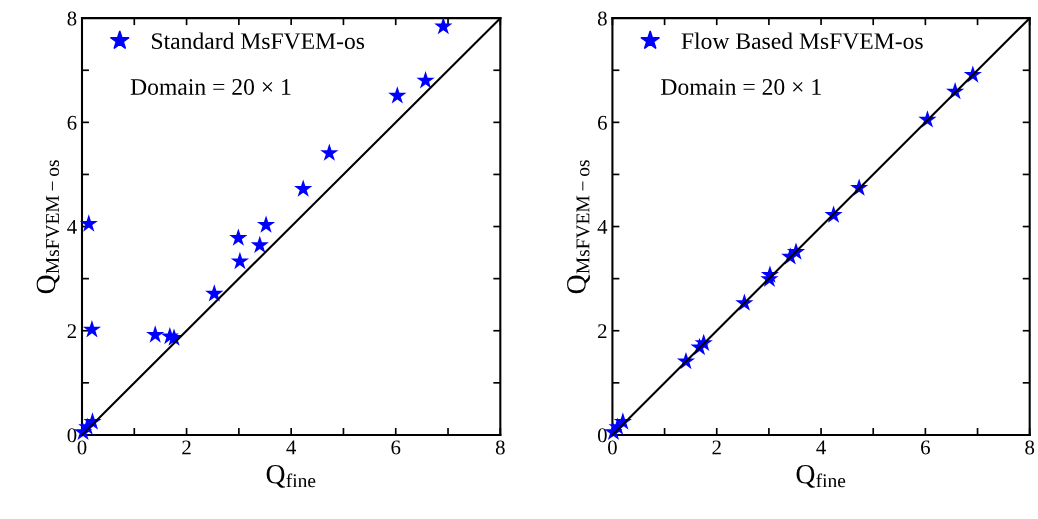  I want to click on legend-label: Flow Based MsFVEM-os, so click(802, 41).